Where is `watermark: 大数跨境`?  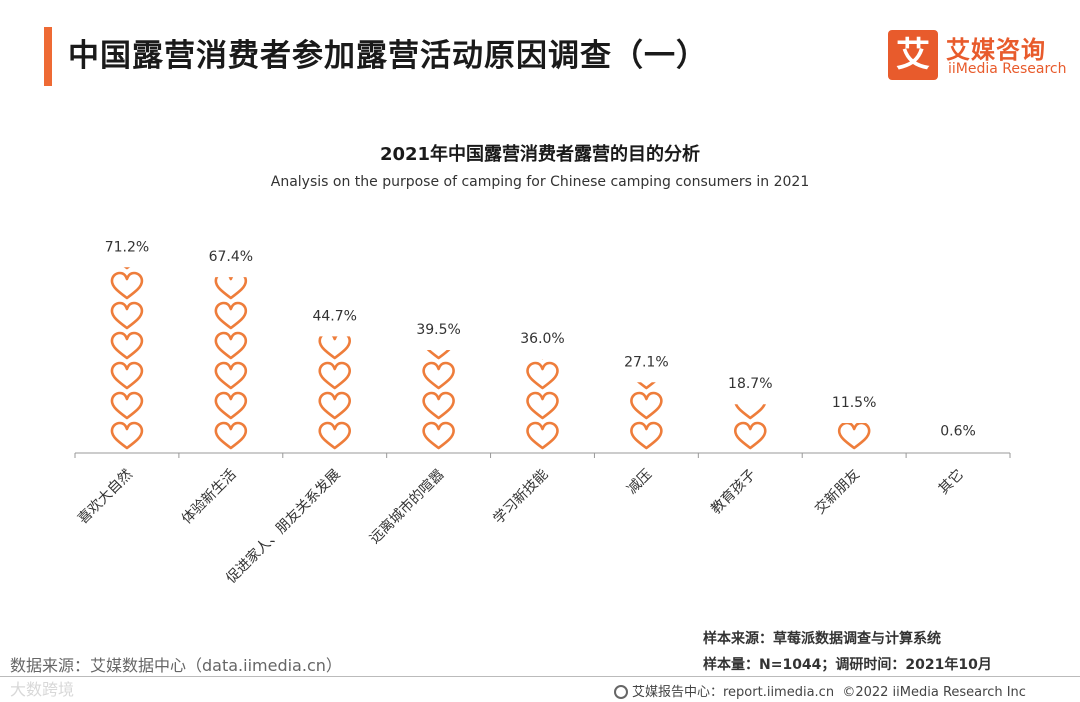
watermark: 大数跨境 is located at coordinates (42, 689).